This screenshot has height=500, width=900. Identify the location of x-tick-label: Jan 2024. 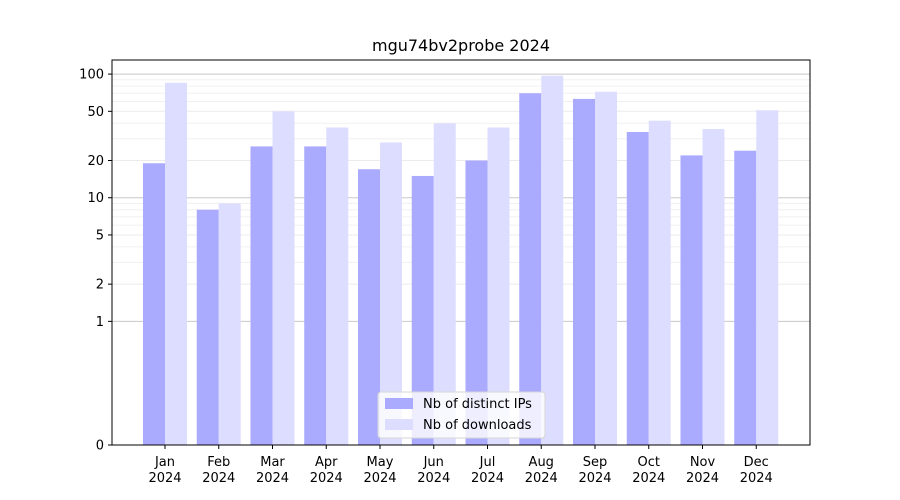
(164, 470).